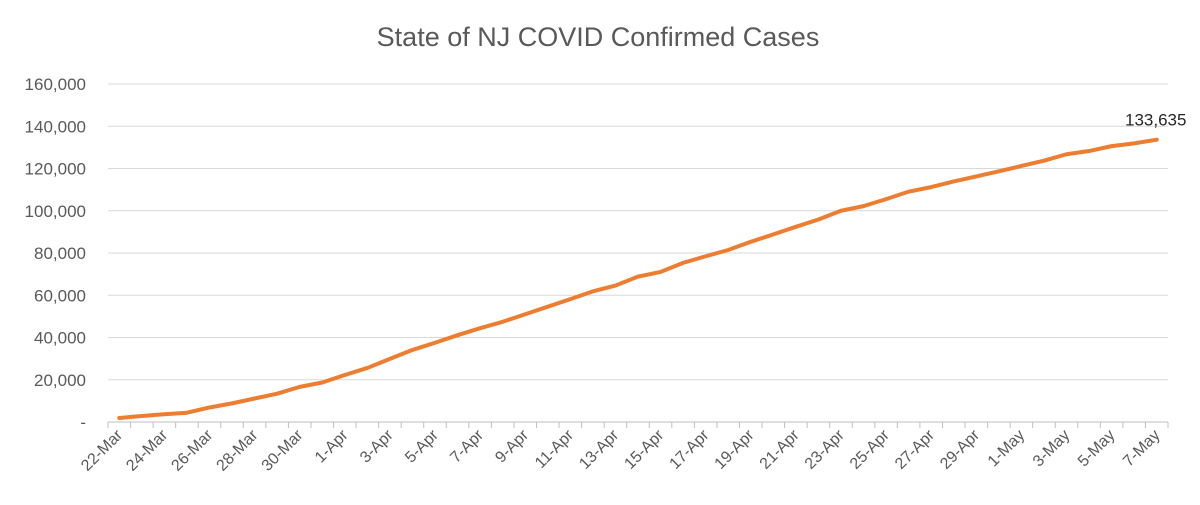 This screenshot has height=505, width=1200. What do you see at coordinates (332, 446) in the screenshot?
I see `x-tick-label: 1-Apr` at bounding box center [332, 446].